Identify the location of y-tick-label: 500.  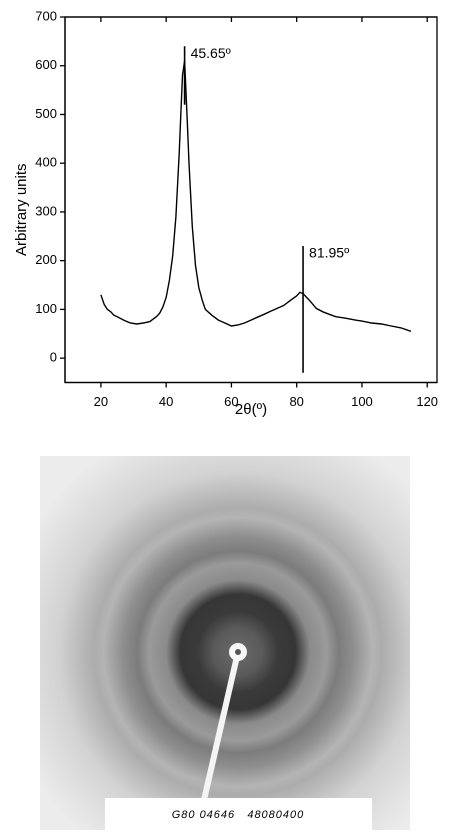
(46, 113).